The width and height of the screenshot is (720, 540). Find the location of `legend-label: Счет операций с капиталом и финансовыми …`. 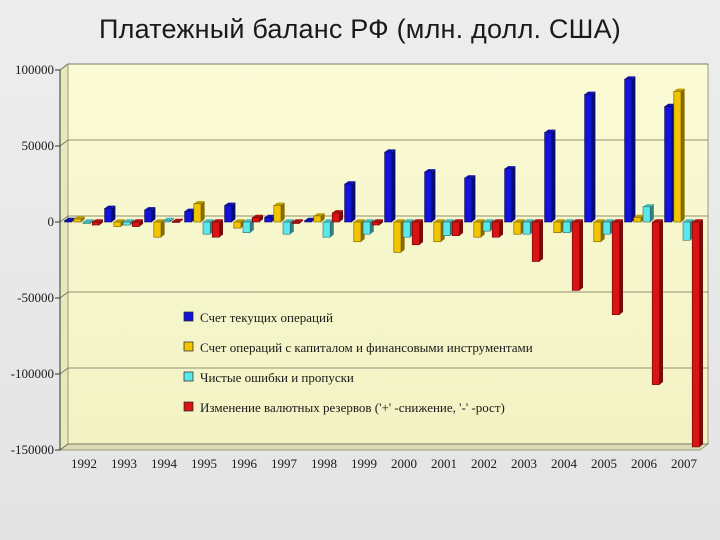

legend-label: Счет операций с капиталом и финансовыми … is located at coordinates (366, 347).